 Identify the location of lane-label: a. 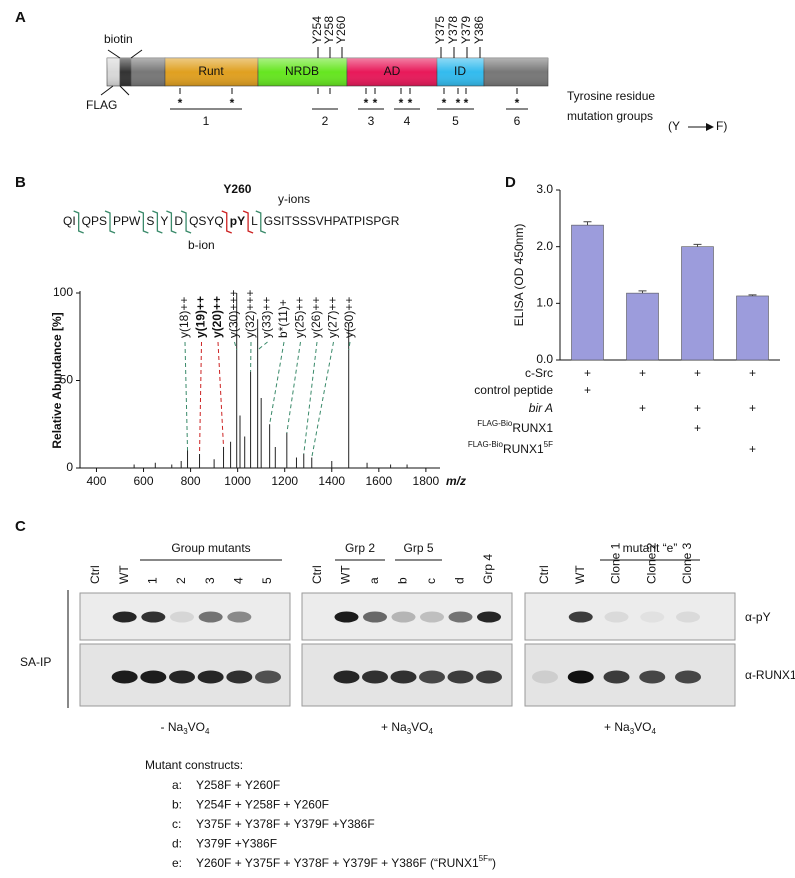
(374, 580).